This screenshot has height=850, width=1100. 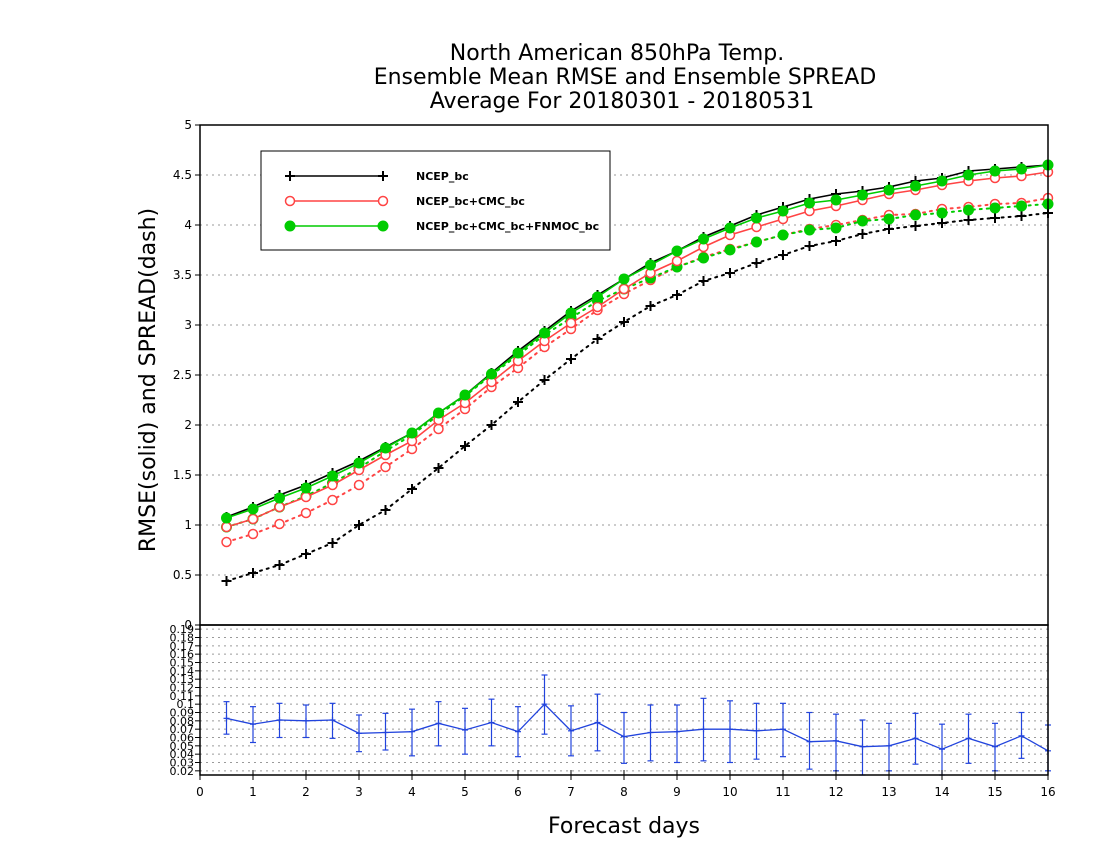 What do you see at coordinates (383, 226) in the screenshot?
I see `legend-marker-2-b` at bounding box center [383, 226].